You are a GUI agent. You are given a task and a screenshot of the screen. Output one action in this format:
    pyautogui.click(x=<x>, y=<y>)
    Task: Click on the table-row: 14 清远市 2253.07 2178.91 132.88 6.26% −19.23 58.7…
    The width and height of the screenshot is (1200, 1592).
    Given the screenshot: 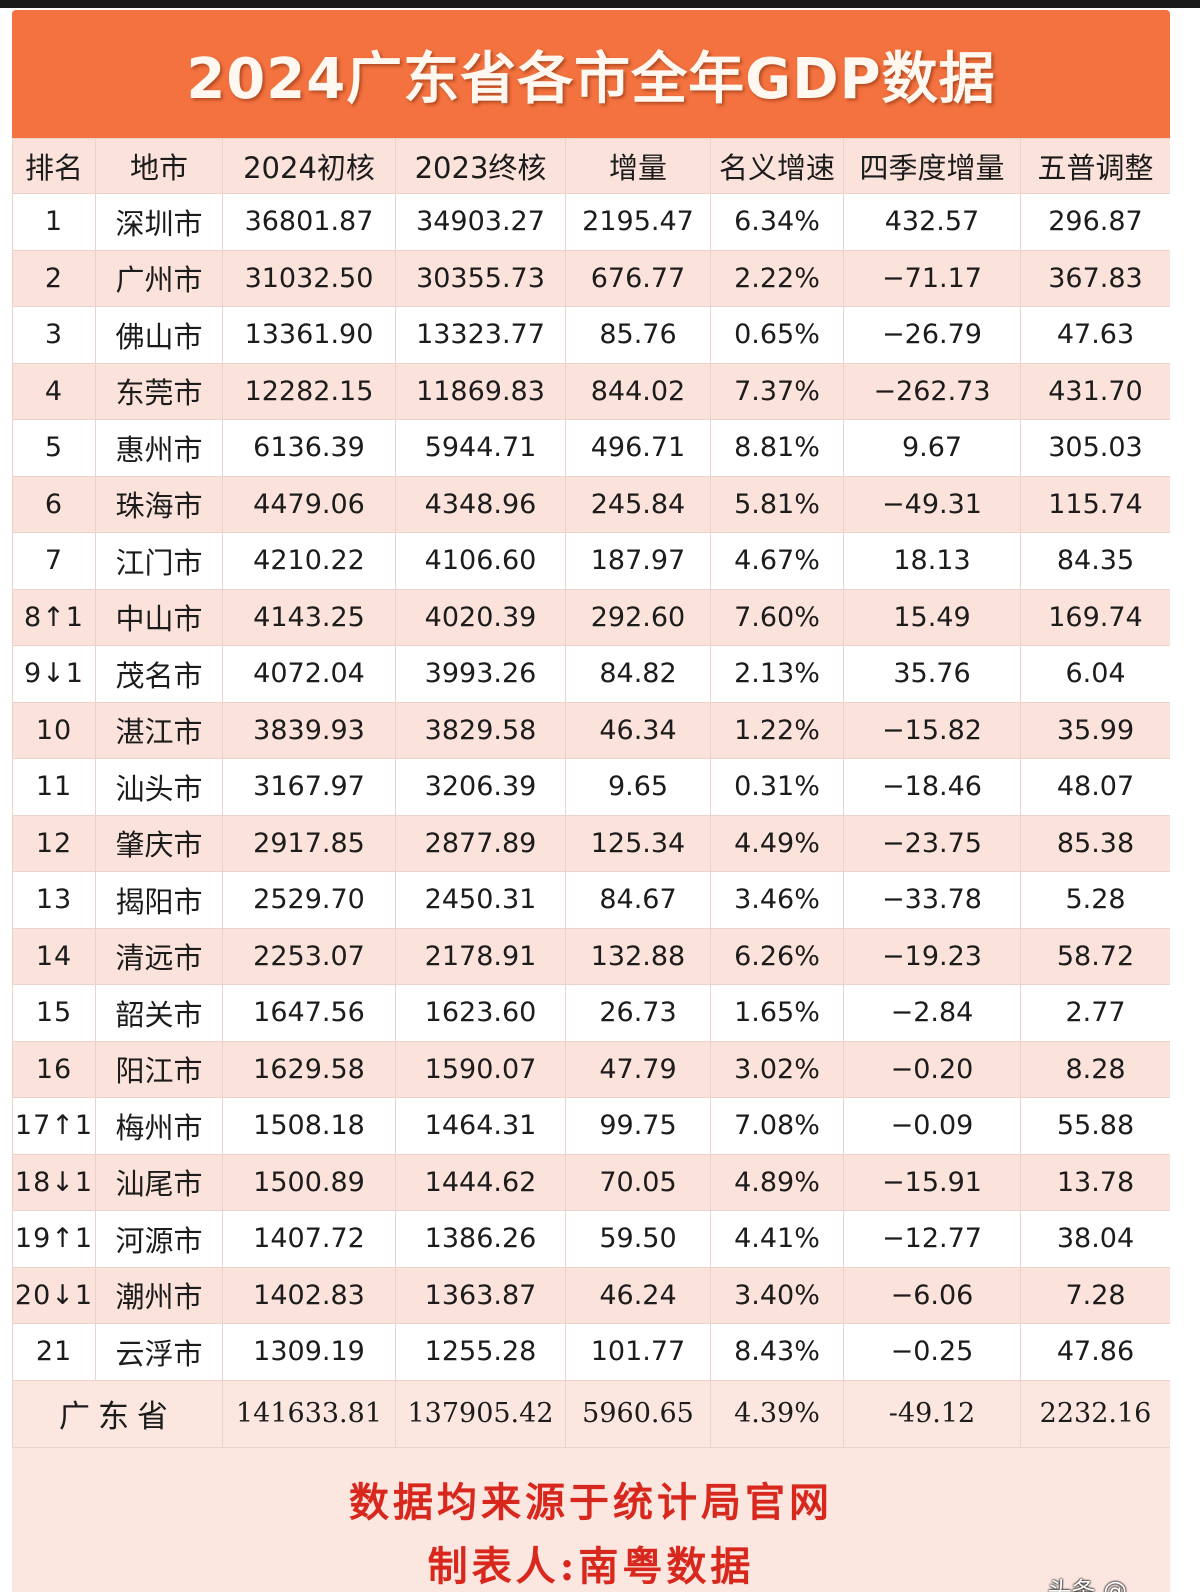 What is the action you would take?
    pyautogui.click(x=591, y=956)
    